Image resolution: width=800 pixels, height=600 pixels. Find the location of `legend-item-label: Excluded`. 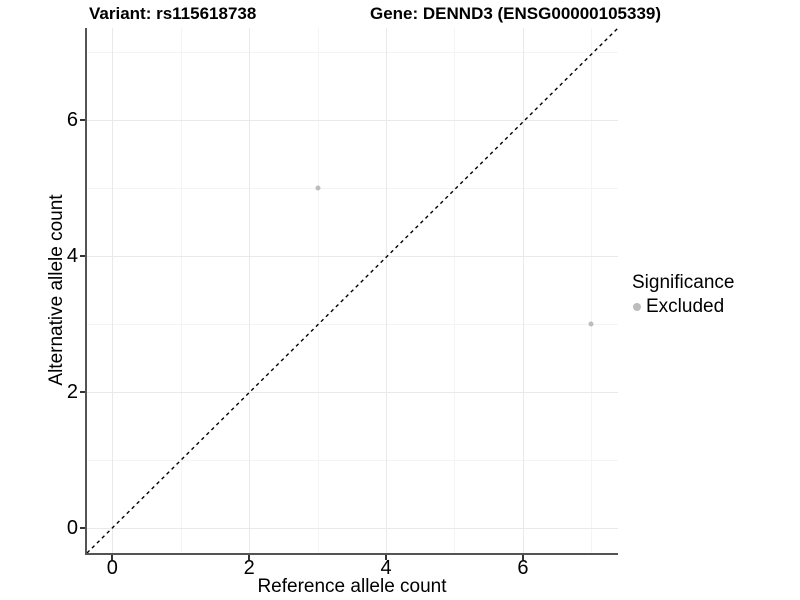

legend-item-label: Excluded is located at coordinates (685, 306).